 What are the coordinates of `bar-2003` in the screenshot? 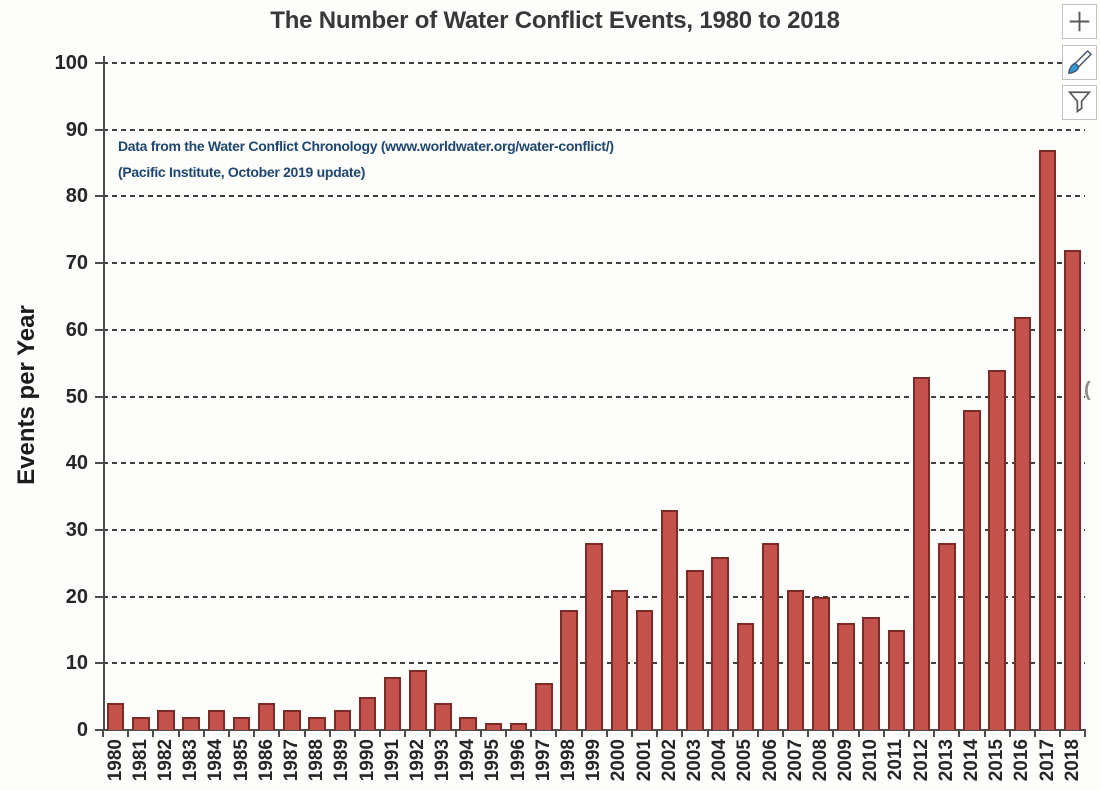 It's located at (695, 649).